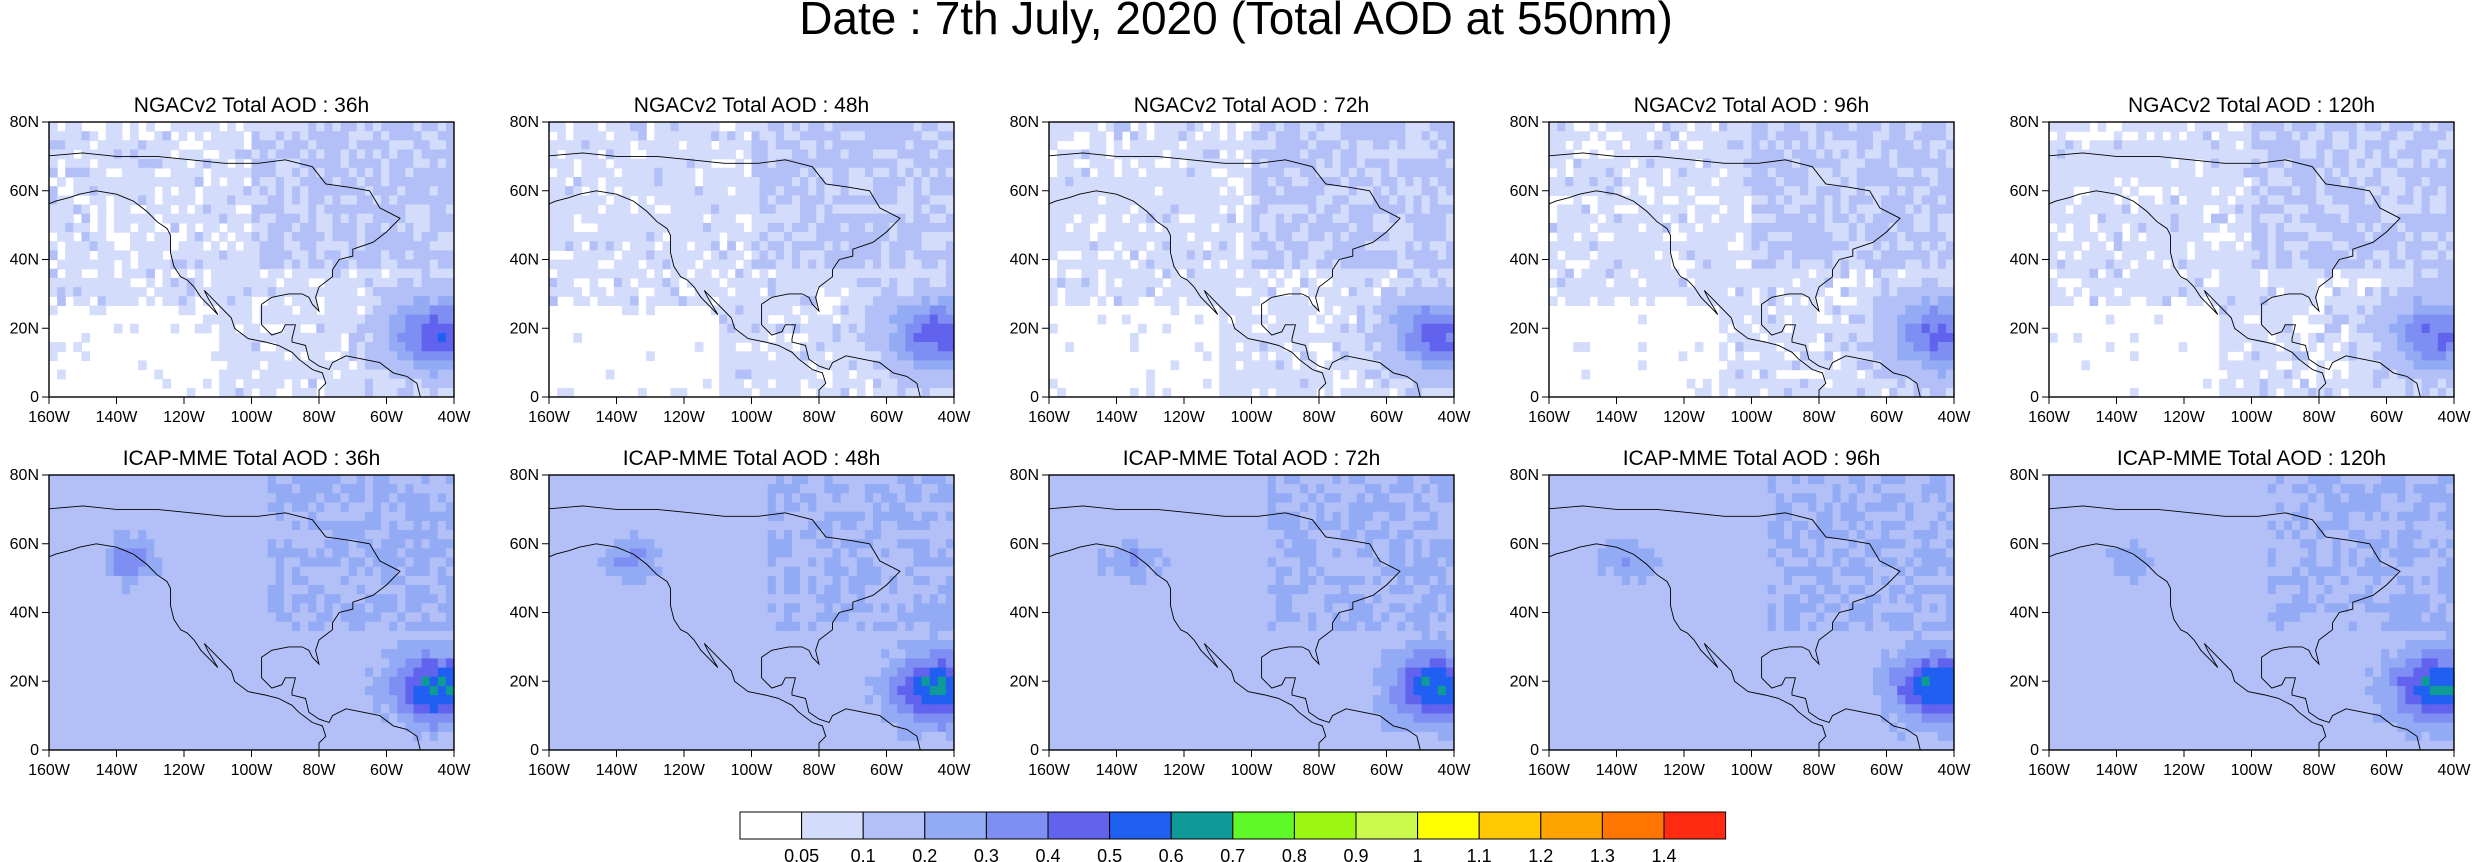  Describe the element at coordinates (1171, 854) in the screenshot. I see `colorbar-label: 0.6` at that location.